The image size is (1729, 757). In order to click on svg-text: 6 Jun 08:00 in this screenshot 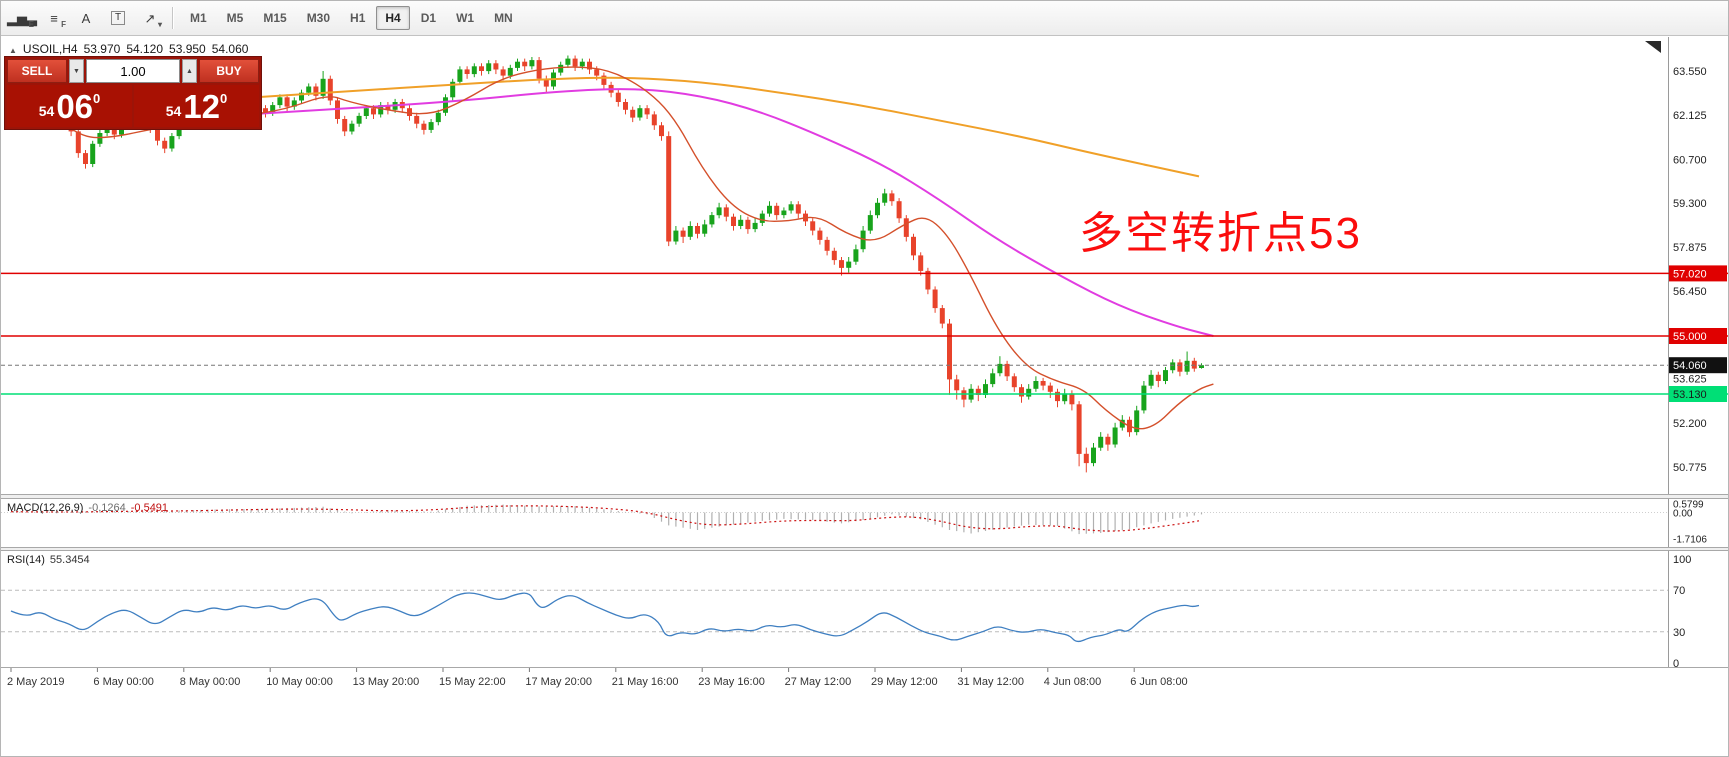, I will do `click(1159, 682)`.